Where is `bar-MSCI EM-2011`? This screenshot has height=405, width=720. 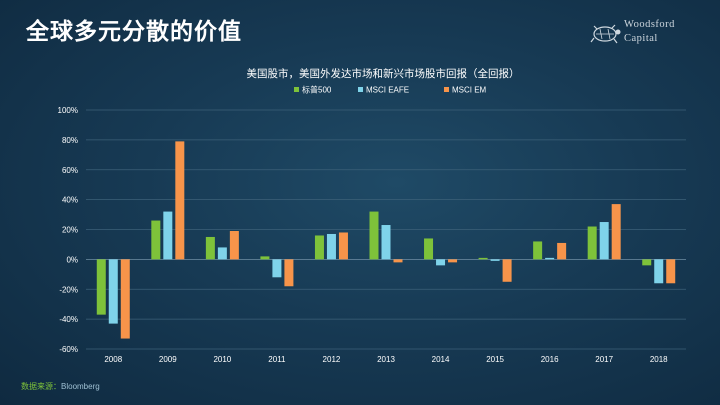 bar-MSCI EM-2011 is located at coordinates (289, 273).